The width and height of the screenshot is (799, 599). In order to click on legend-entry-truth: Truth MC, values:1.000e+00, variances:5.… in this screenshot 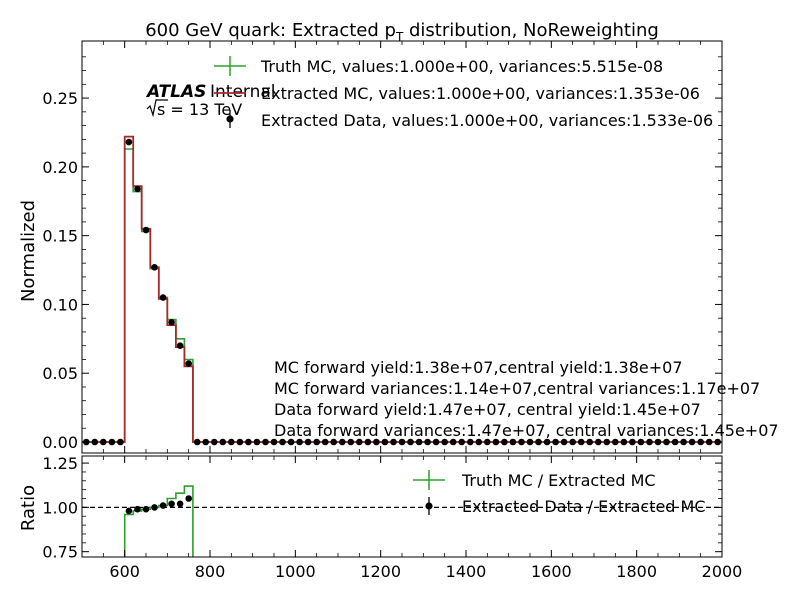, I will do `click(438, 66)`.